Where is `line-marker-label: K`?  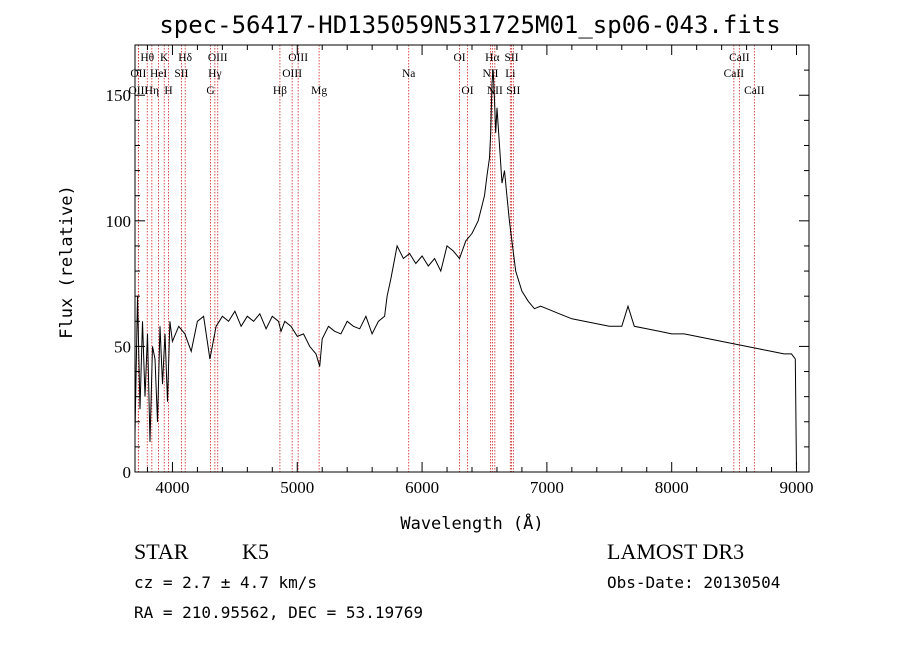 line-marker-label: K is located at coordinates (164, 58).